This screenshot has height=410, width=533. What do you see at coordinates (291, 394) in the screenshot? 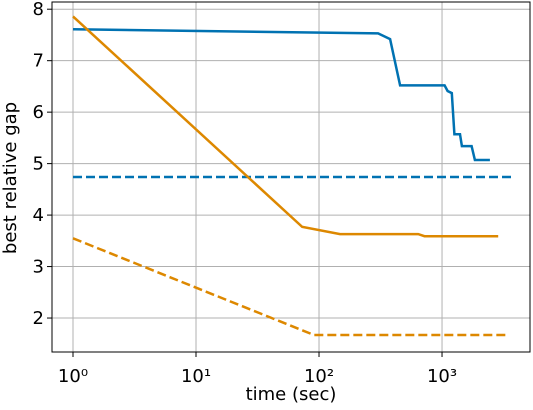
I see `x-axis-label: time (sec)` at bounding box center [291, 394].